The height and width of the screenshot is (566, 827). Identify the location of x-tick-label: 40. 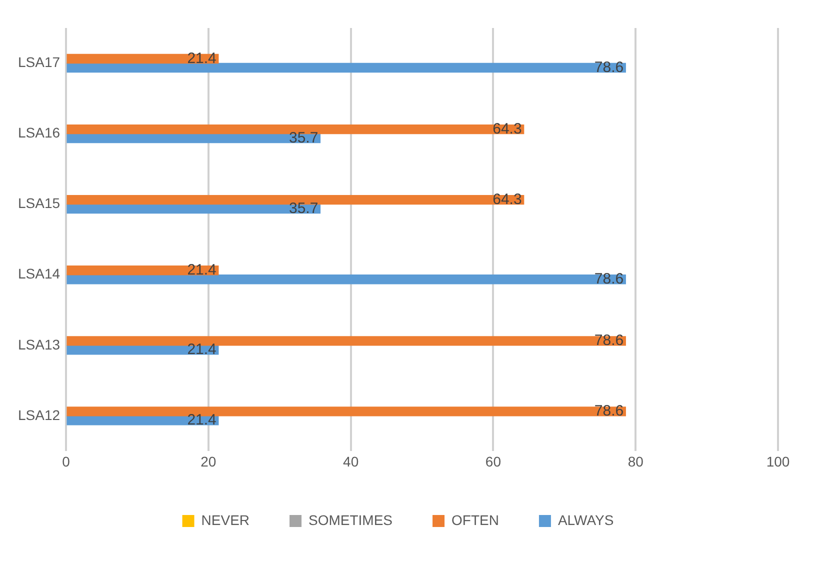
(351, 461).